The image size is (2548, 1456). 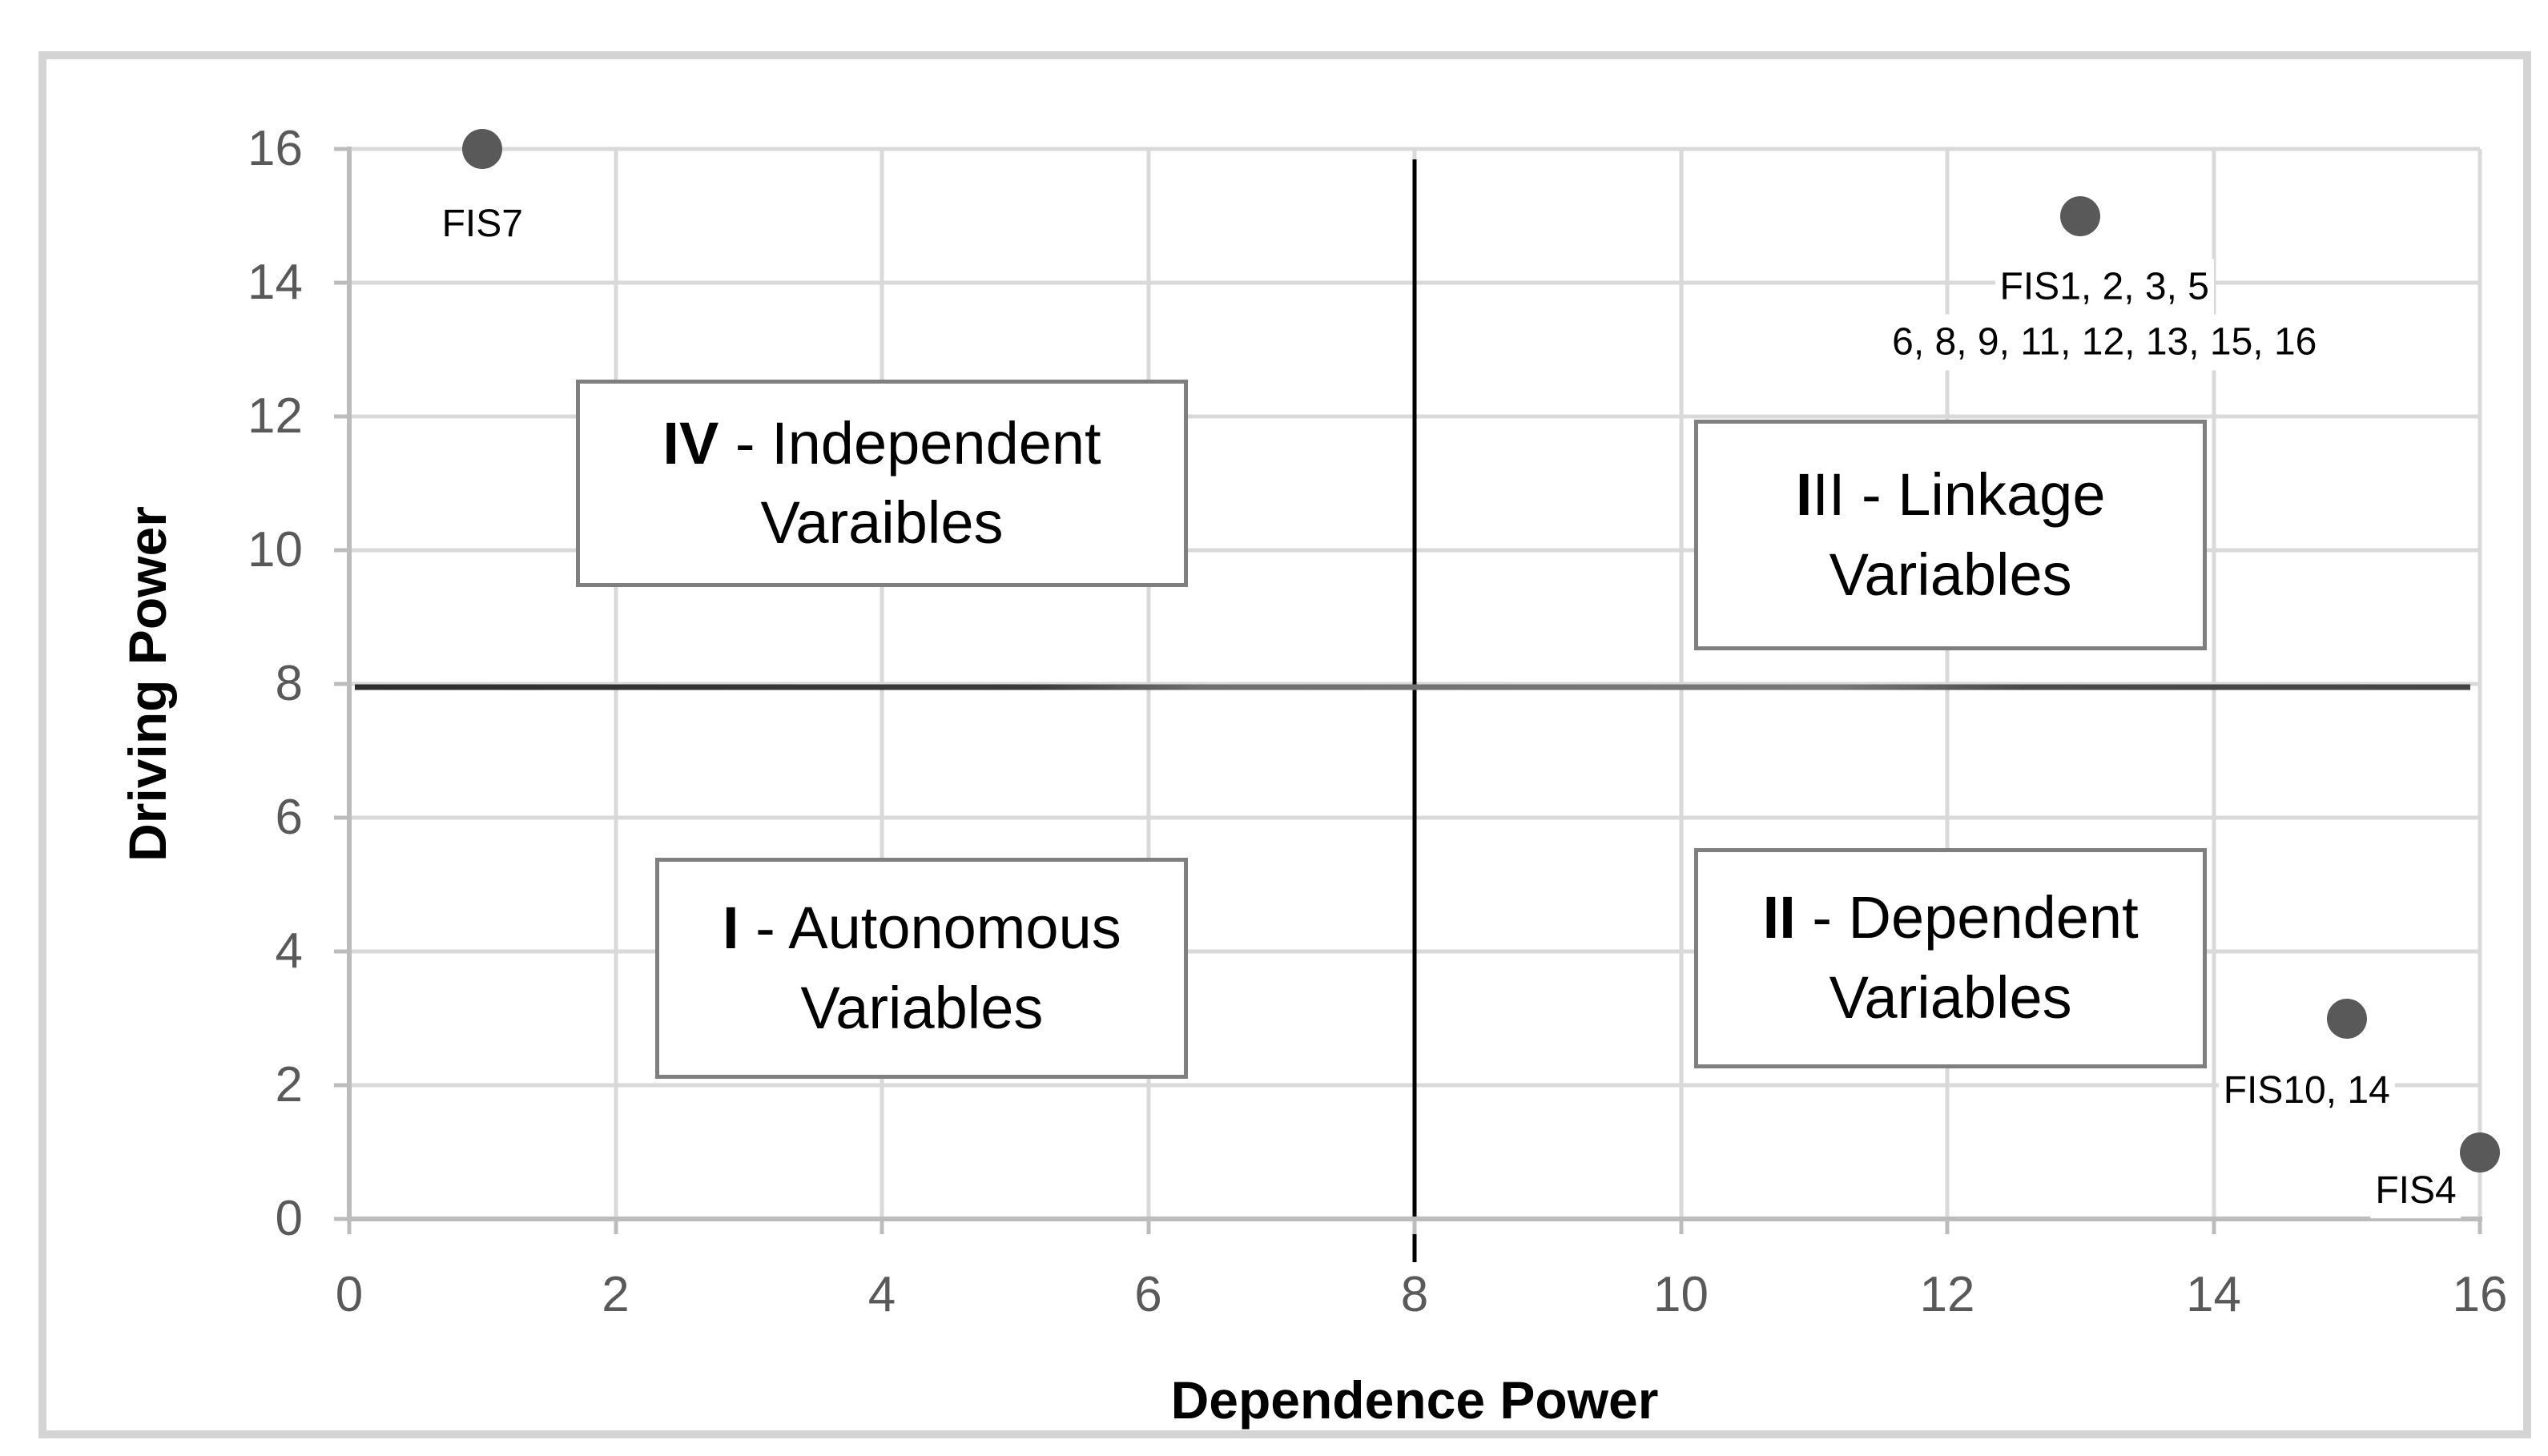 I want to click on quadrant-box: IV - Independent Varaibles, so click(x=882, y=483).